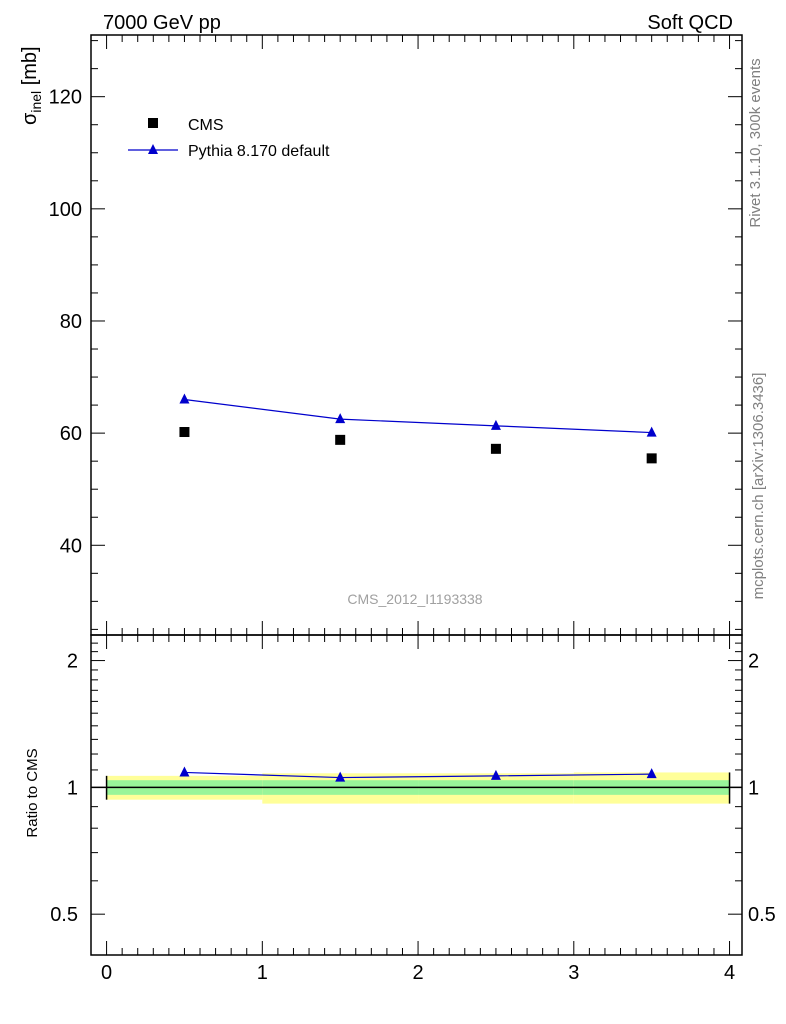 This screenshot has width=786, height=1024. Describe the element at coordinates (762, 915) in the screenshot. I see `ratio-y-tick-label-right: 0.5` at that location.